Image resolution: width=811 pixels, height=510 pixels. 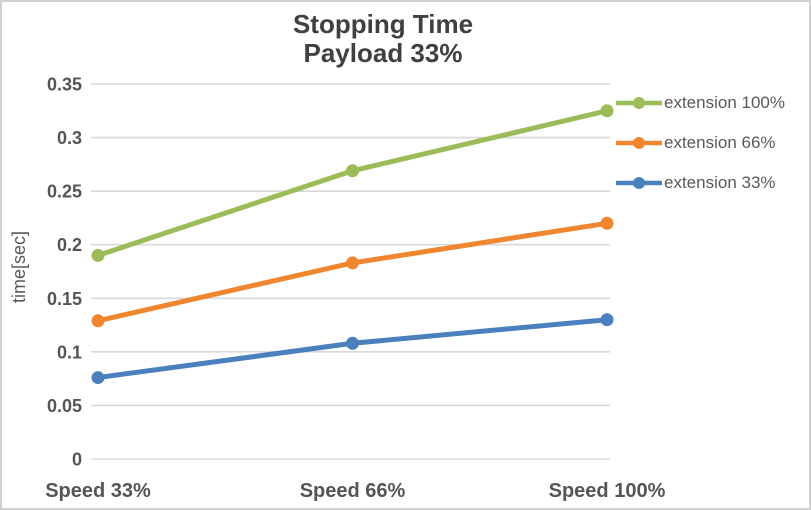 I want to click on y-tick-label: 0.35, so click(x=64, y=85).